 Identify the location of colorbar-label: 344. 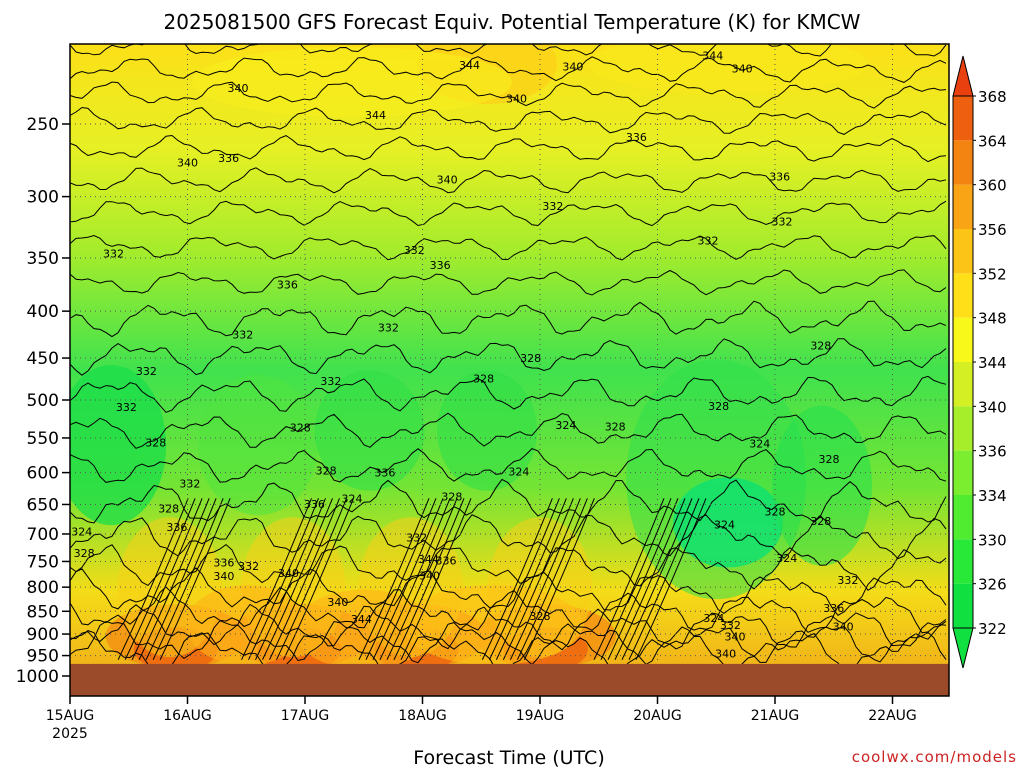
(992, 363).